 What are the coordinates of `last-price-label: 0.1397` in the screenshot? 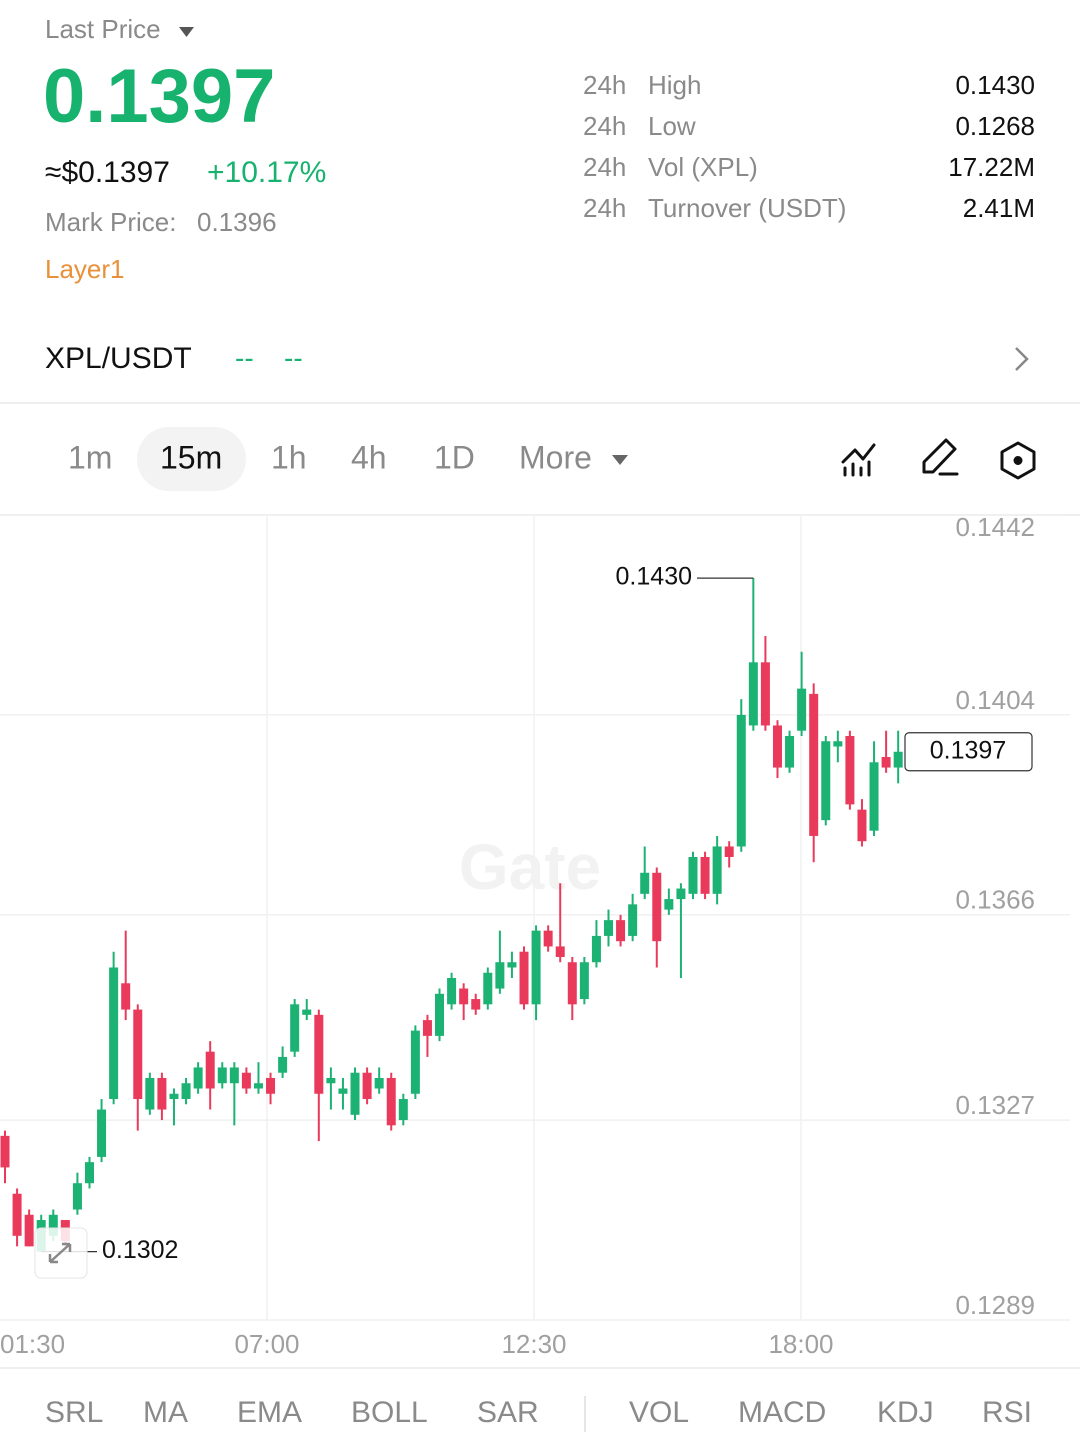 It's located at (968, 750).